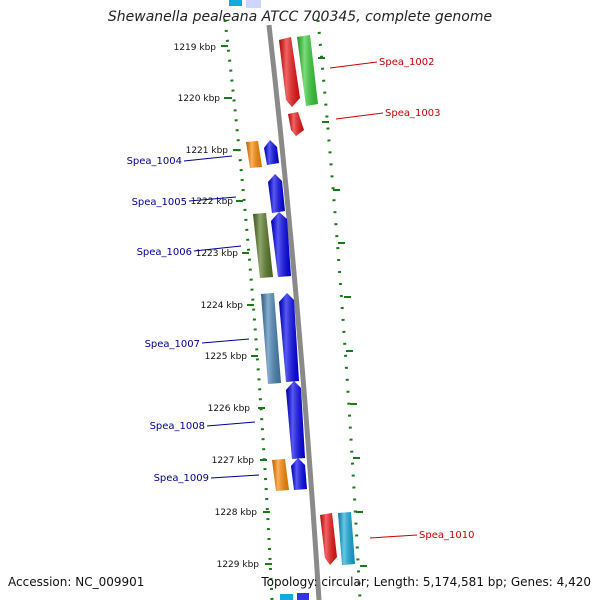 This screenshot has width=600, height=600. Describe the element at coordinates (253, 4) in the screenshot. I see `partial-feature-top-mid` at that location.